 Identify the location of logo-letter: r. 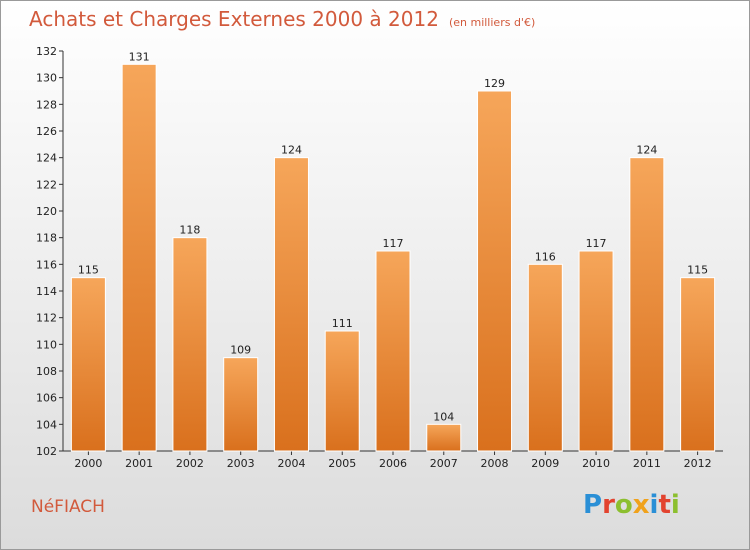
(608, 505).